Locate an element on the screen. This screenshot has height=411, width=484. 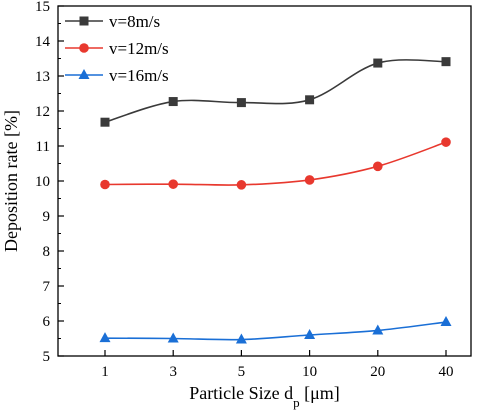
legend: v=8m/s v=12m/s v=16m/s is located at coordinates (117, 48).